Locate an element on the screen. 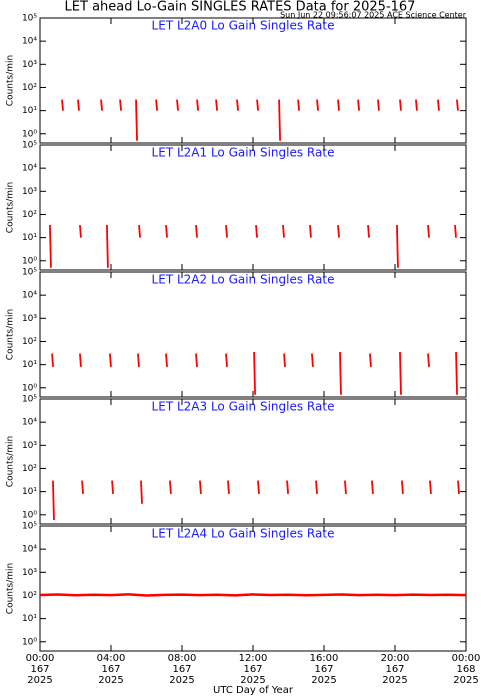  data-line is located at coordinates (253, 595).